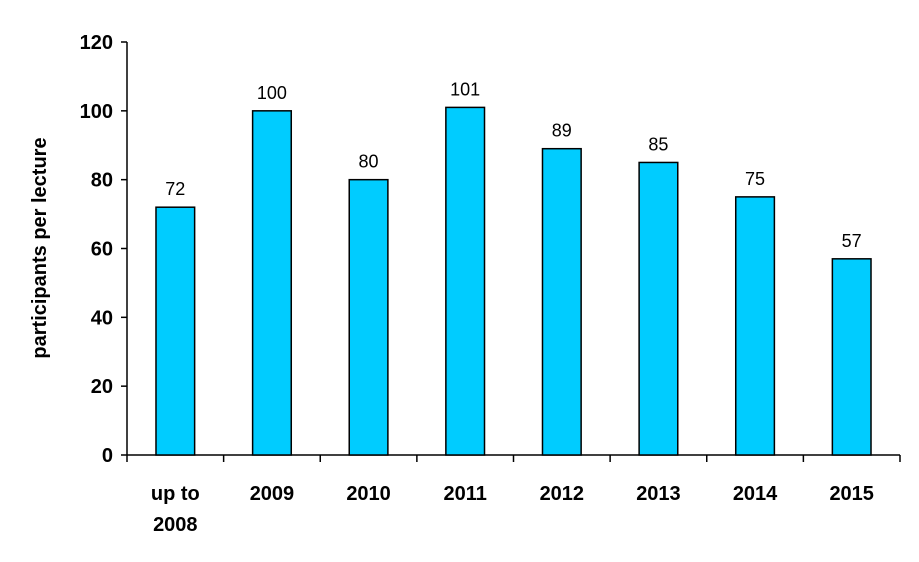 This screenshot has height=562, width=919. Describe the element at coordinates (562, 131) in the screenshot. I see `data-label: 89` at that location.